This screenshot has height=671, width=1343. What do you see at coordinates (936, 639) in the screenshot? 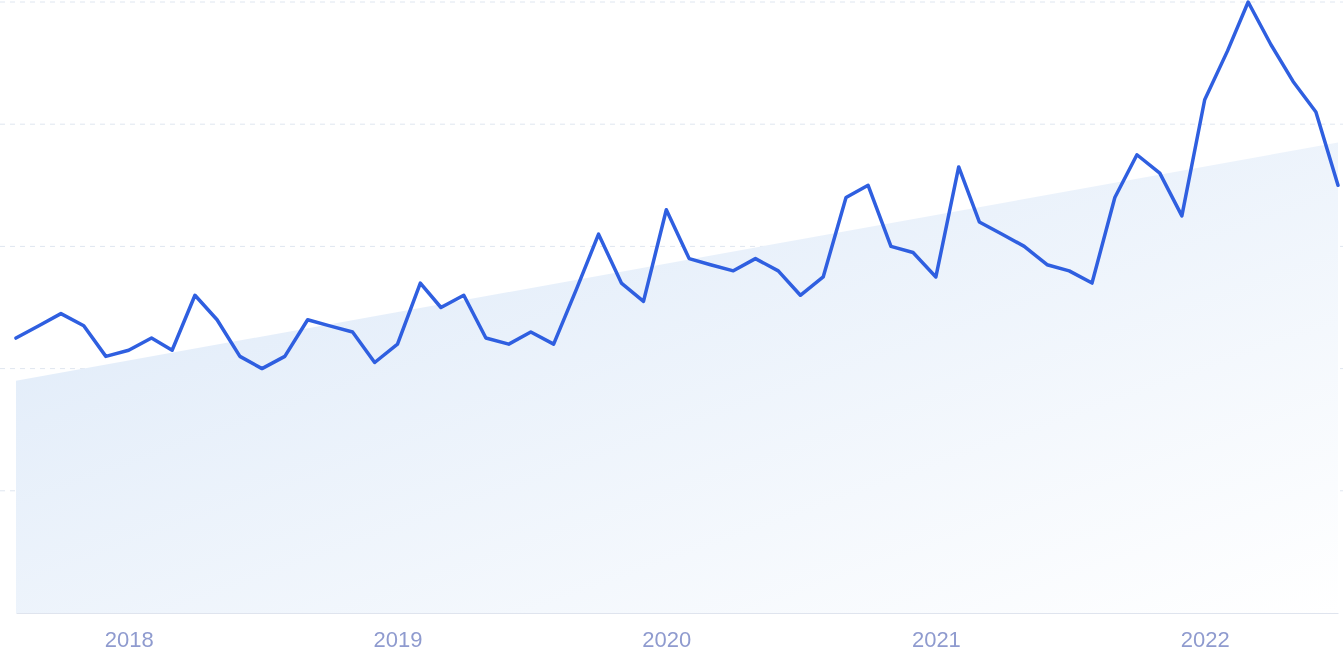
I see `x-tick-label: 2021` at bounding box center [936, 639].